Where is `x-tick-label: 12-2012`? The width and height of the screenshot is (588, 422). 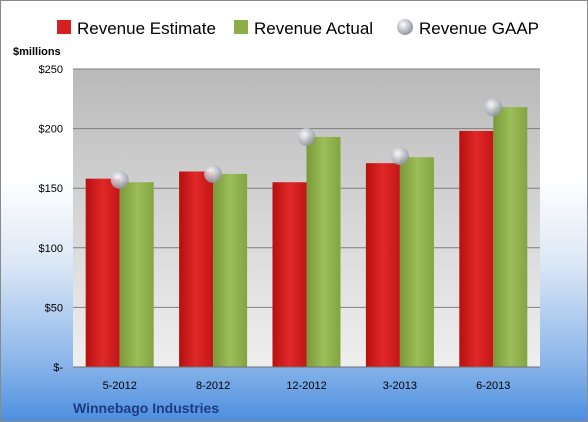 x-tick-label: 12-2012 is located at coordinates (306, 386).